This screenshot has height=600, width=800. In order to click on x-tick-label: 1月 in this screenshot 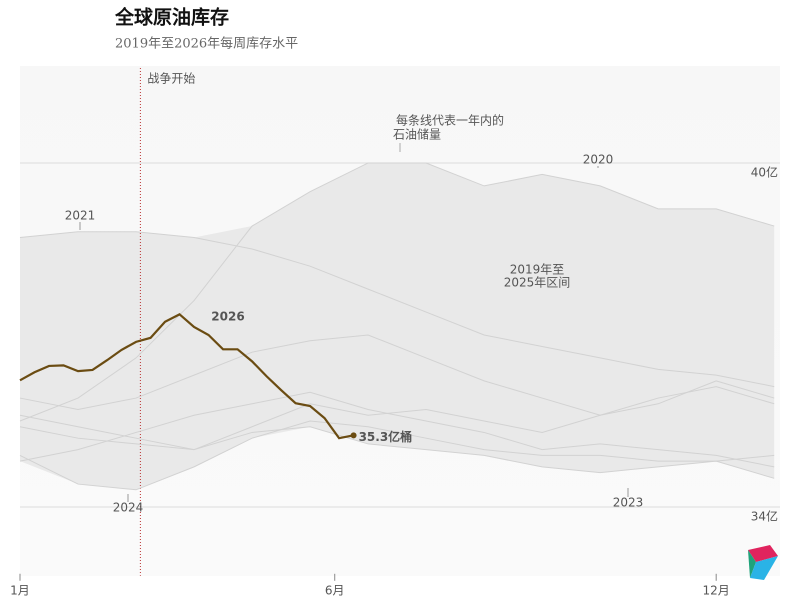, I will do `click(20, 590)`.